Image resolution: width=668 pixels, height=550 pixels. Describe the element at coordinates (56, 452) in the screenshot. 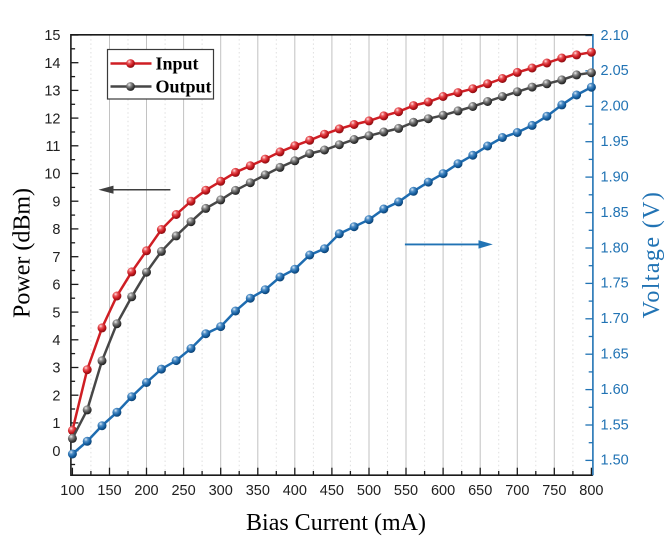

I see `svg-text: 0` at that location.